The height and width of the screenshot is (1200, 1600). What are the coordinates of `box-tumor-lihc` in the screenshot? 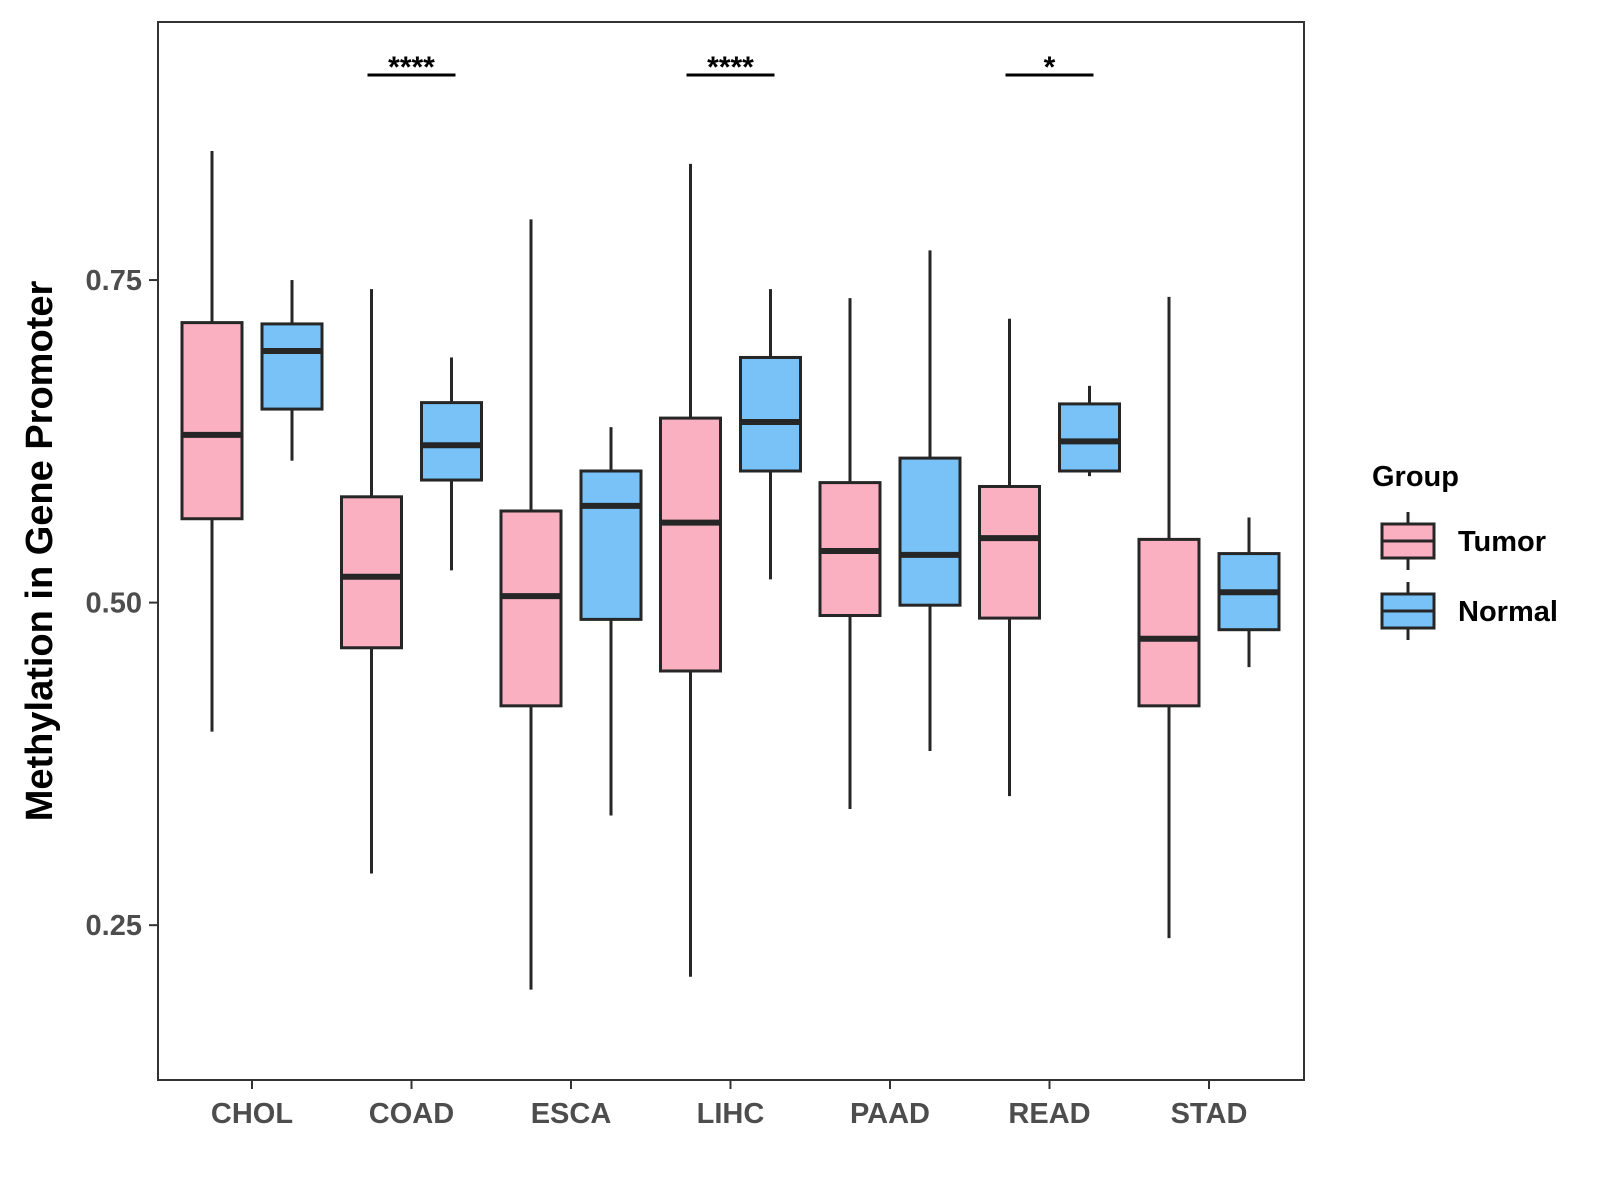 It's located at (690, 570).